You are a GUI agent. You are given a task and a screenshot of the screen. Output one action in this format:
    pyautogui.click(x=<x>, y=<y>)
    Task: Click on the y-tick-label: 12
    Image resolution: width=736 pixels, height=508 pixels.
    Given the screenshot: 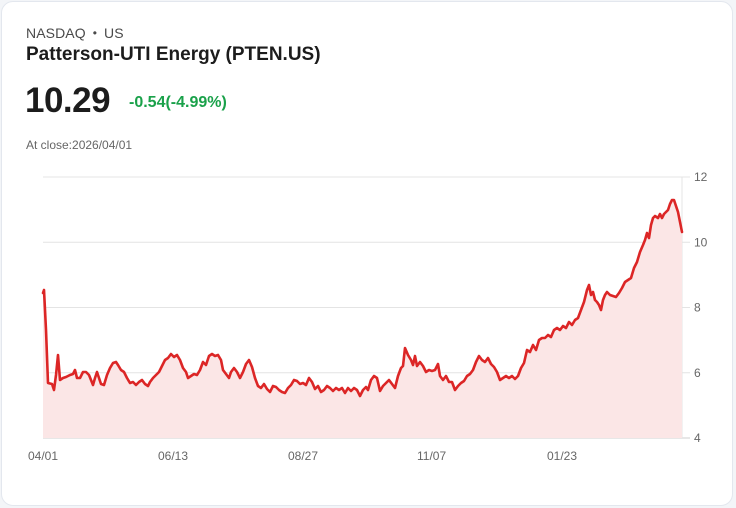 What is the action you would take?
    pyautogui.click(x=701, y=177)
    